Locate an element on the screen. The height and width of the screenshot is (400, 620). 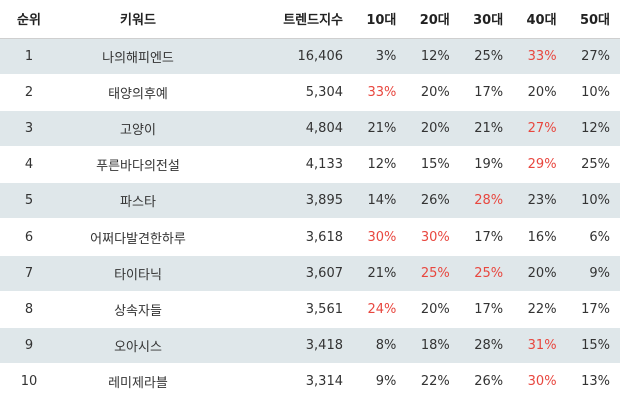
cell-age-10s: 14% is located at coordinates (380, 201).